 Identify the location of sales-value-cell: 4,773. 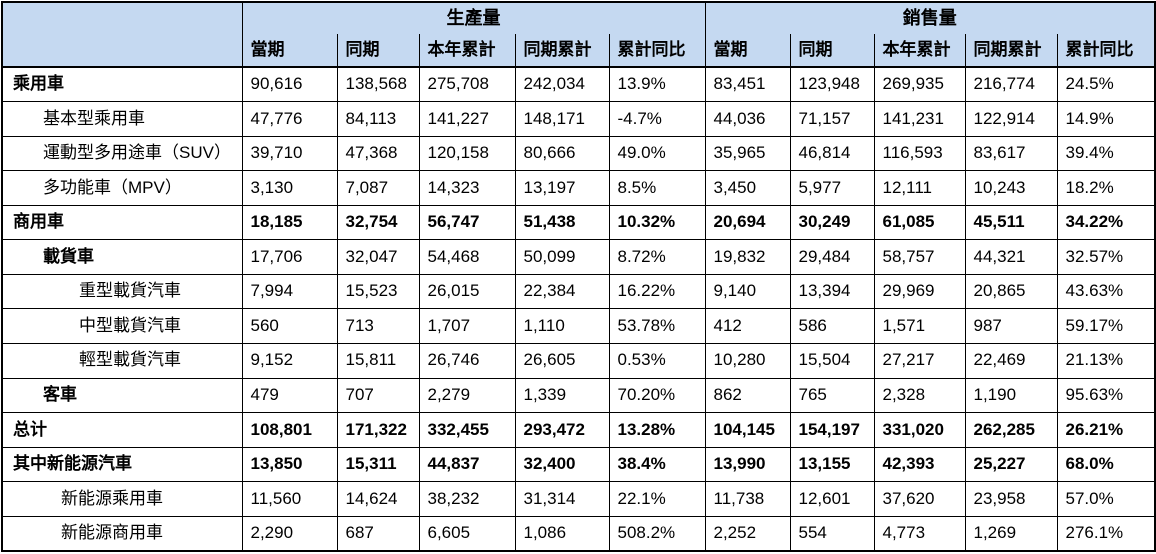
(919, 533).